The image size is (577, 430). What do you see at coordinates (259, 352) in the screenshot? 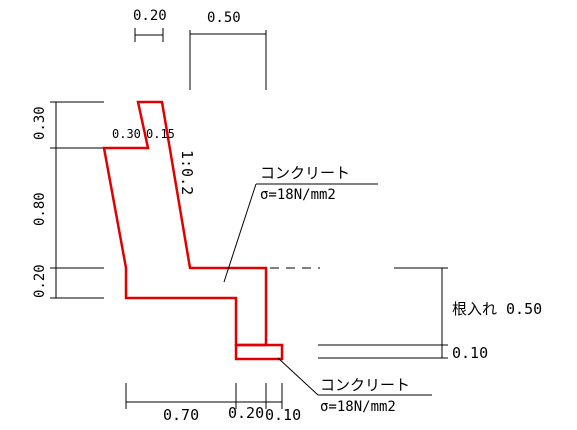
I see `footing-outline` at bounding box center [259, 352].